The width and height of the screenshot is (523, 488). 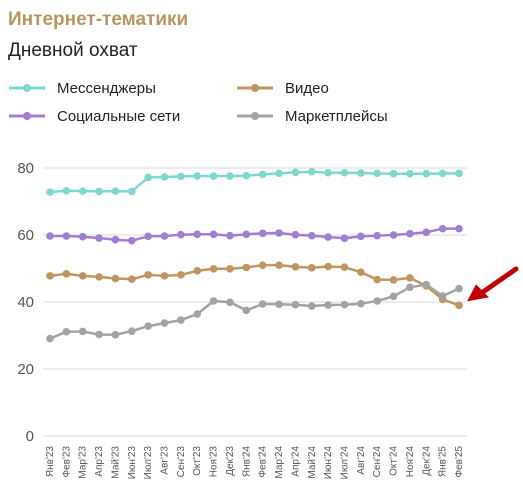 I want to click on x-tick-label: Ноя'24, so click(x=410, y=462).